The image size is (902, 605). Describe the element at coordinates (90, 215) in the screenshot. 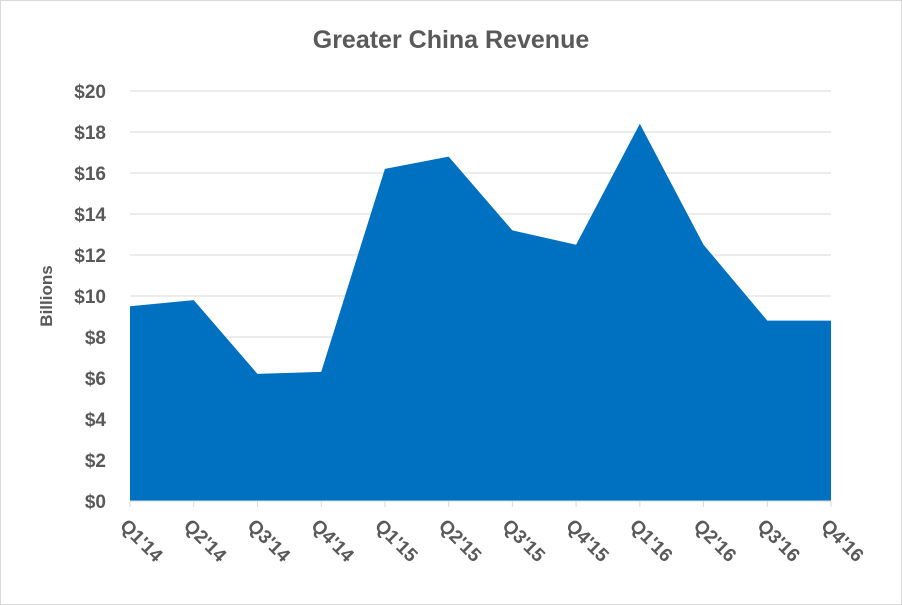

I see `y-tick-label: $14` at that location.